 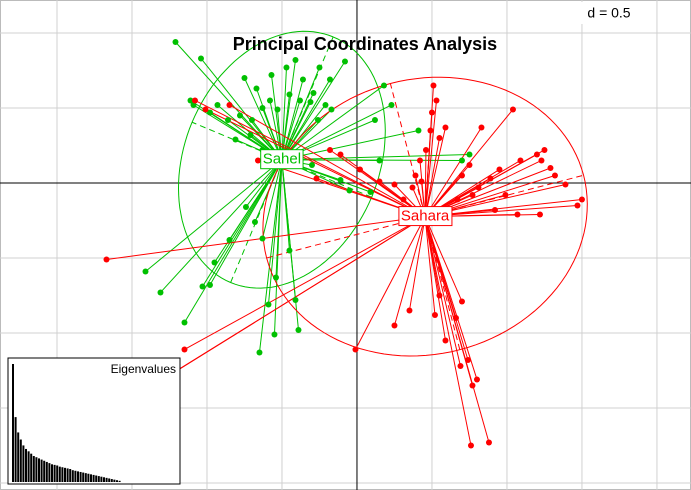 I want to click on group-label: Sahara, so click(x=425, y=216).